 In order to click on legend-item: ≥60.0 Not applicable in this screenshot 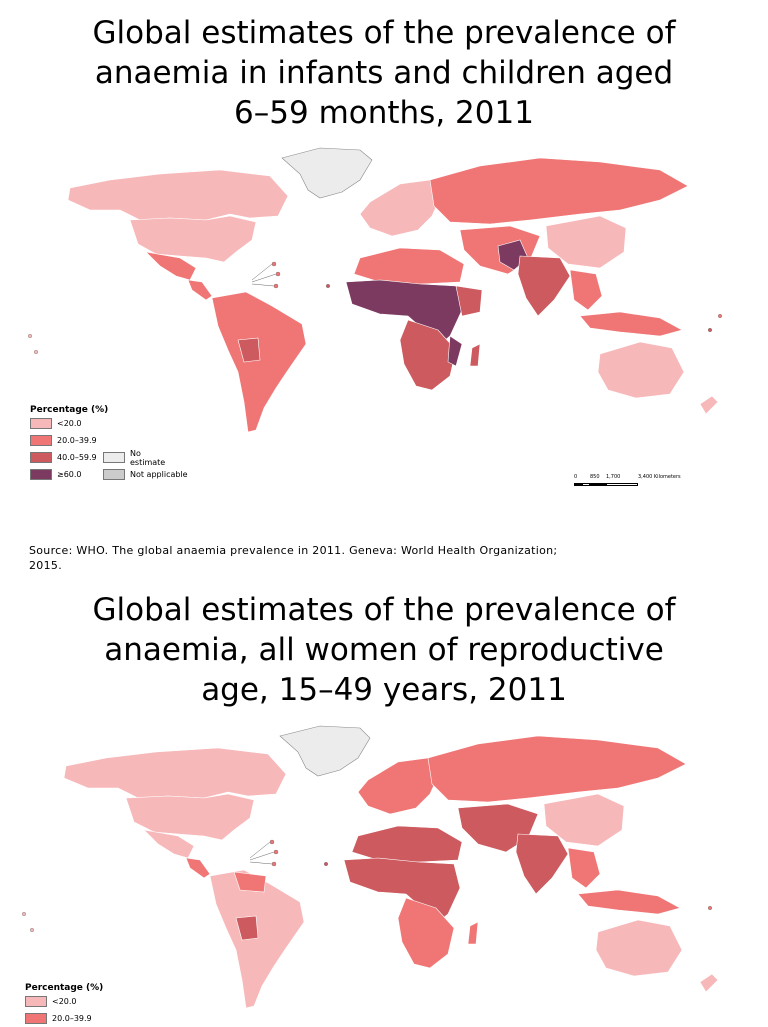, I will do `click(115, 474)`.